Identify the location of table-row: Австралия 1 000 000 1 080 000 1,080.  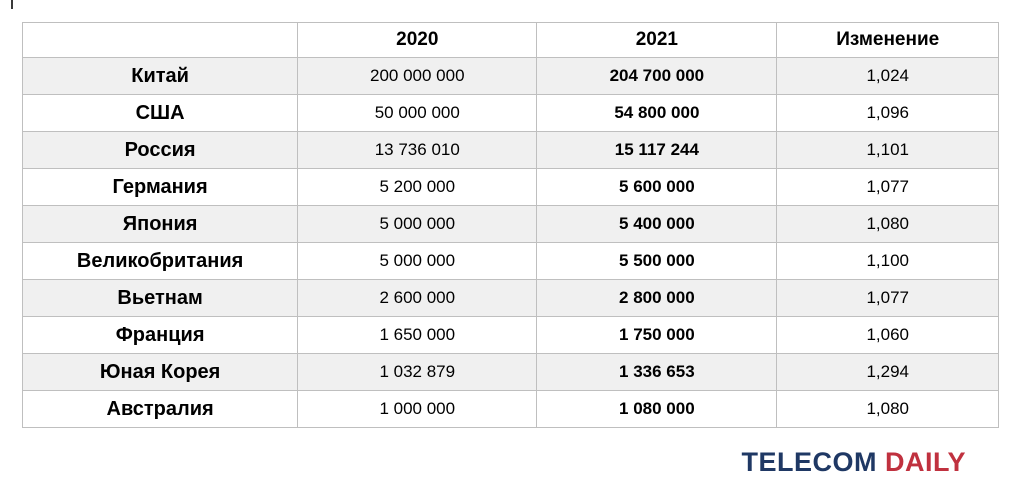
(510, 409).